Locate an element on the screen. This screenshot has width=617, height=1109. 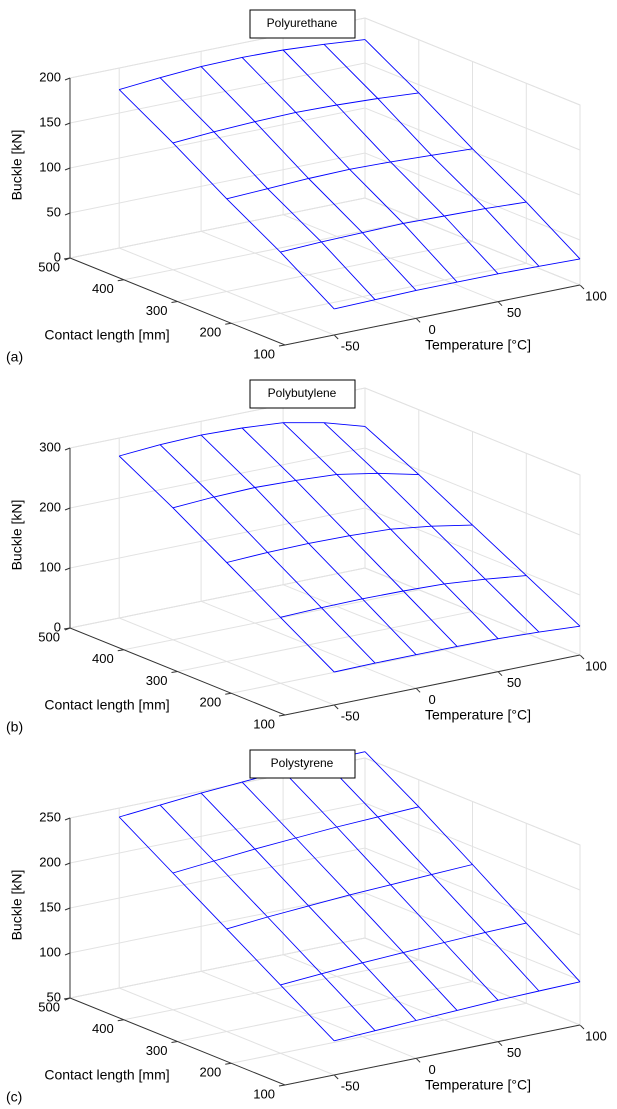
legend-label: Polybutylene is located at coordinates (302, 393).